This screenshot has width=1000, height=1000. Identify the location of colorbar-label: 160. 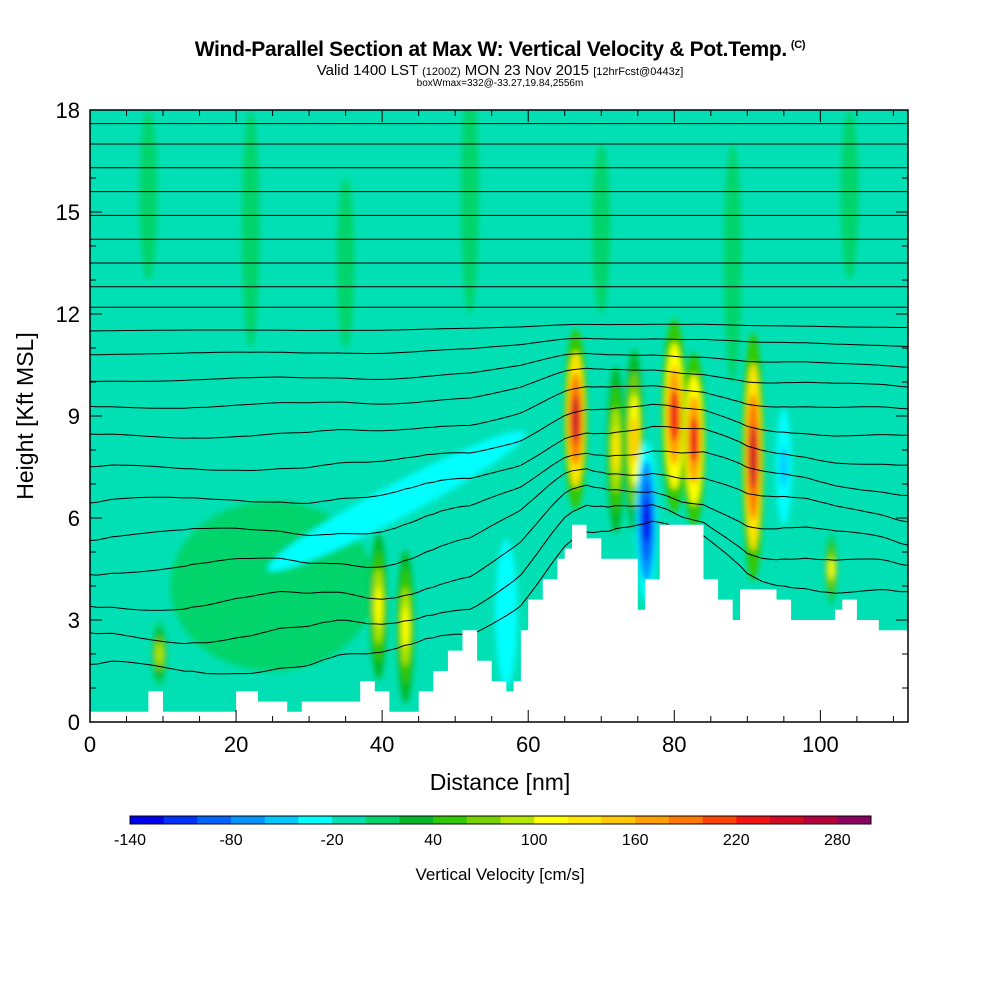
(635, 840).